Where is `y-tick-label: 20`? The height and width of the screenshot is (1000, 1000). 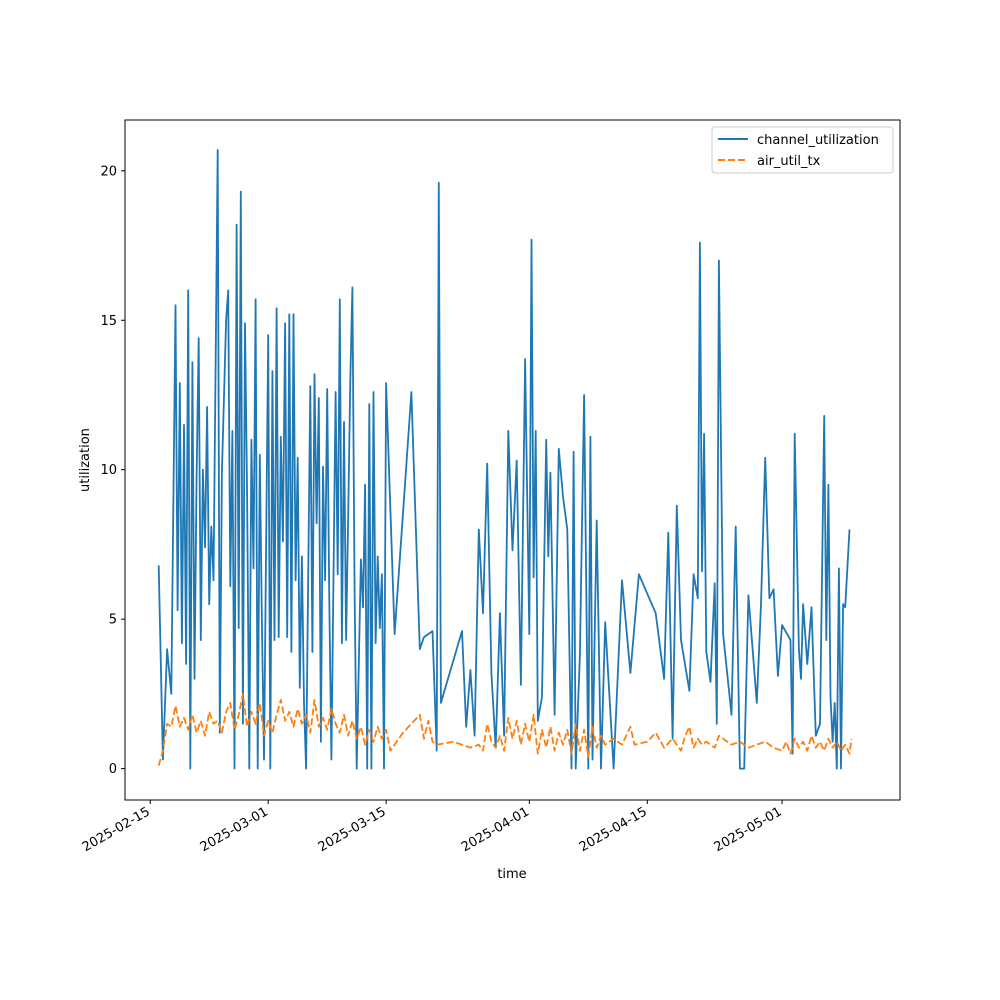 y-tick-label: 20 is located at coordinates (108, 171).